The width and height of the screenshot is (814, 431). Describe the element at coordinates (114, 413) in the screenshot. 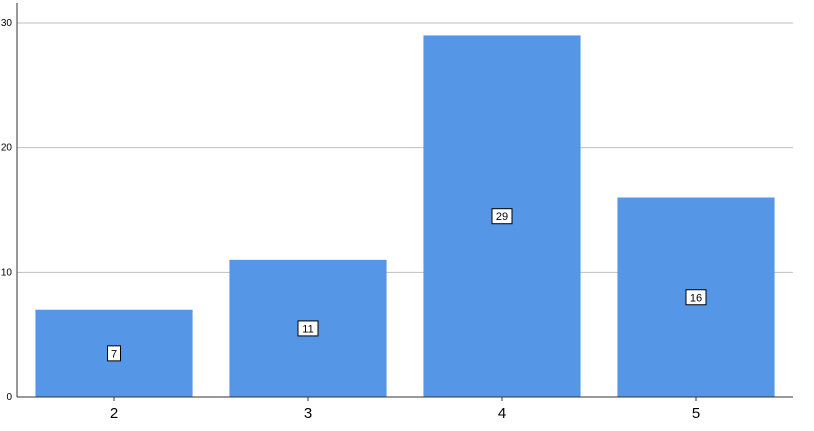

I see `x-tick-label: 2` at that location.